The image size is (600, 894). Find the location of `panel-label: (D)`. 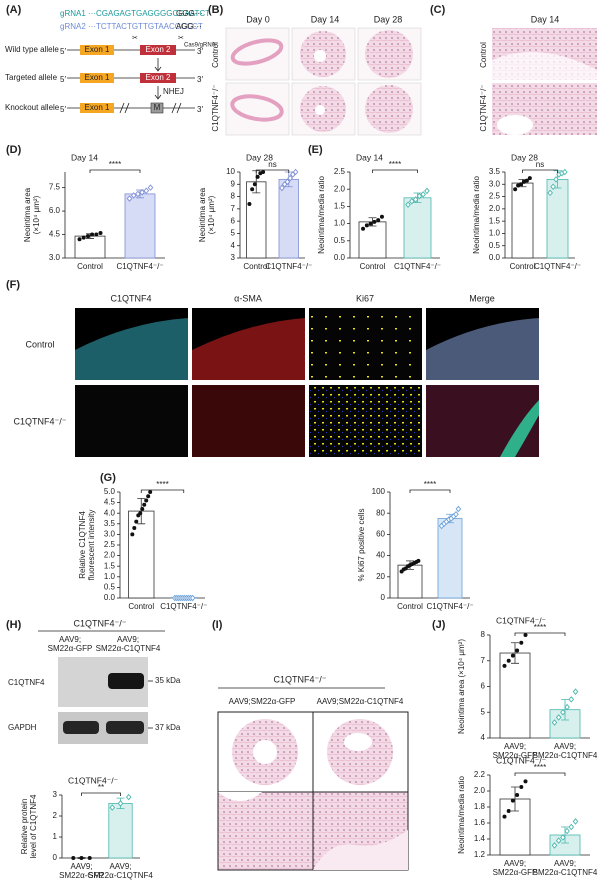

panel-label: (D) is located at coordinates (14, 150).